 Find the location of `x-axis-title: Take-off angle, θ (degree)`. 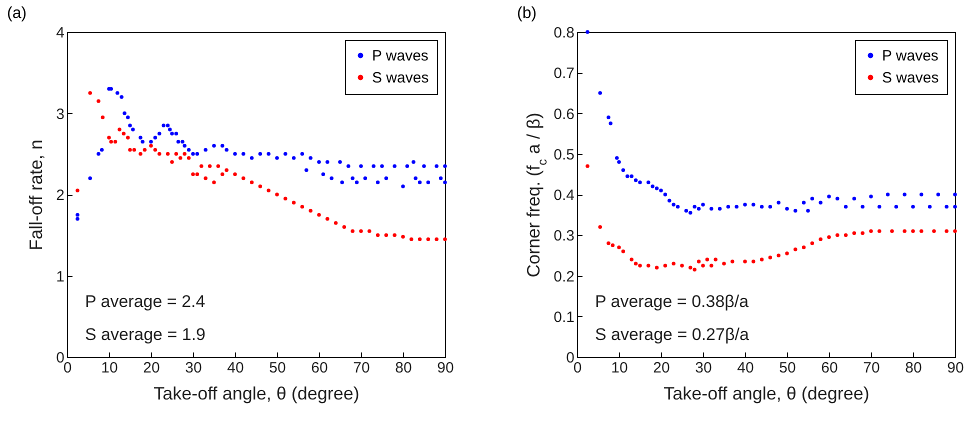

x-axis-title: Take-off angle, θ (degree) is located at coordinates (257, 394).